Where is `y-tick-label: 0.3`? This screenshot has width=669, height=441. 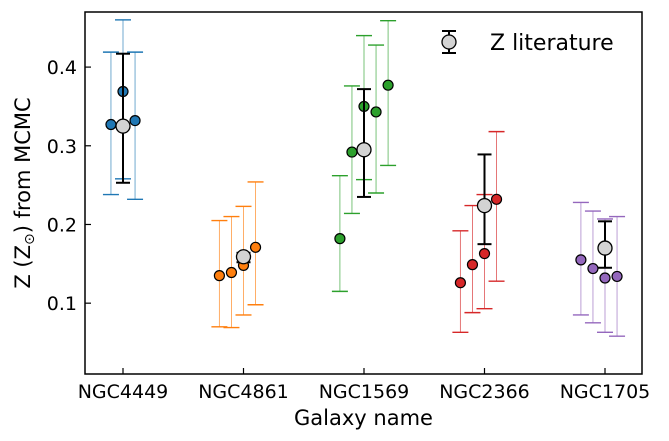 y-tick-label: 0.3 is located at coordinates (62, 147).